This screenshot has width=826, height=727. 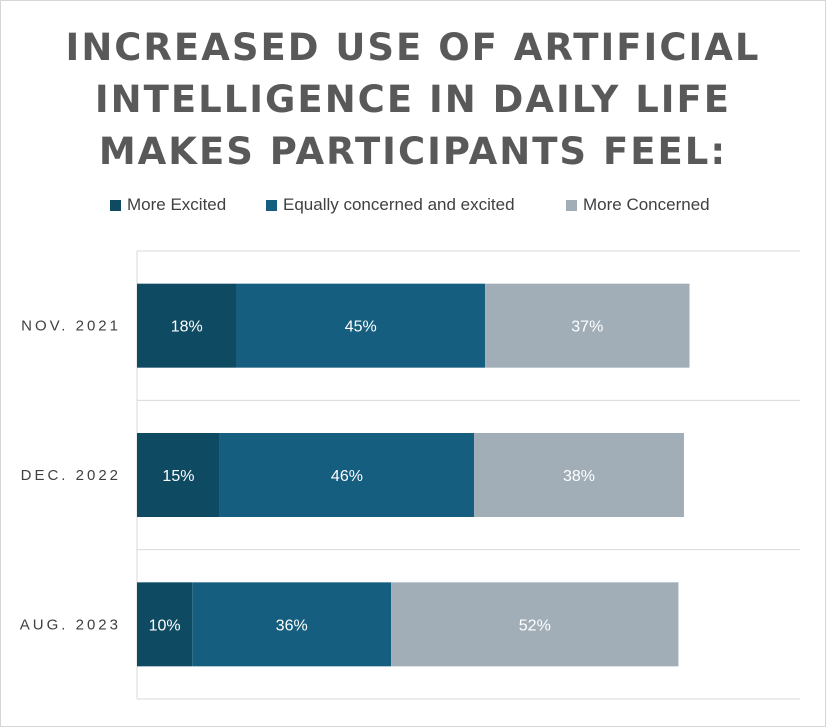 I want to click on data-label: 18%, so click(x=187, y=327).